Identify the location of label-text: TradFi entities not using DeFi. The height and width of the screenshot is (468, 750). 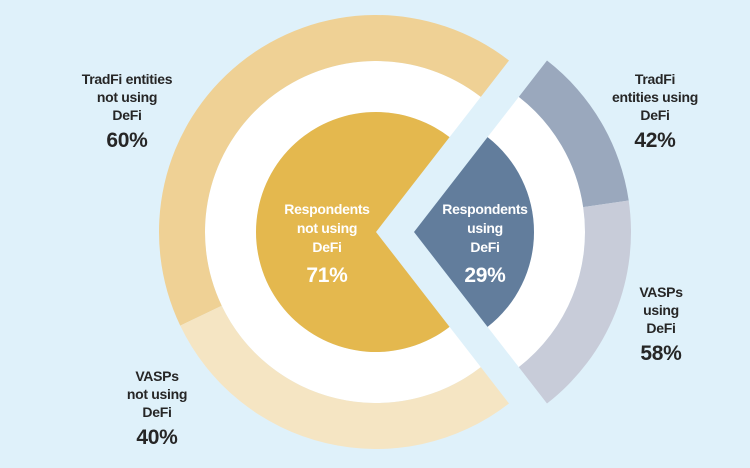
(127, 97).